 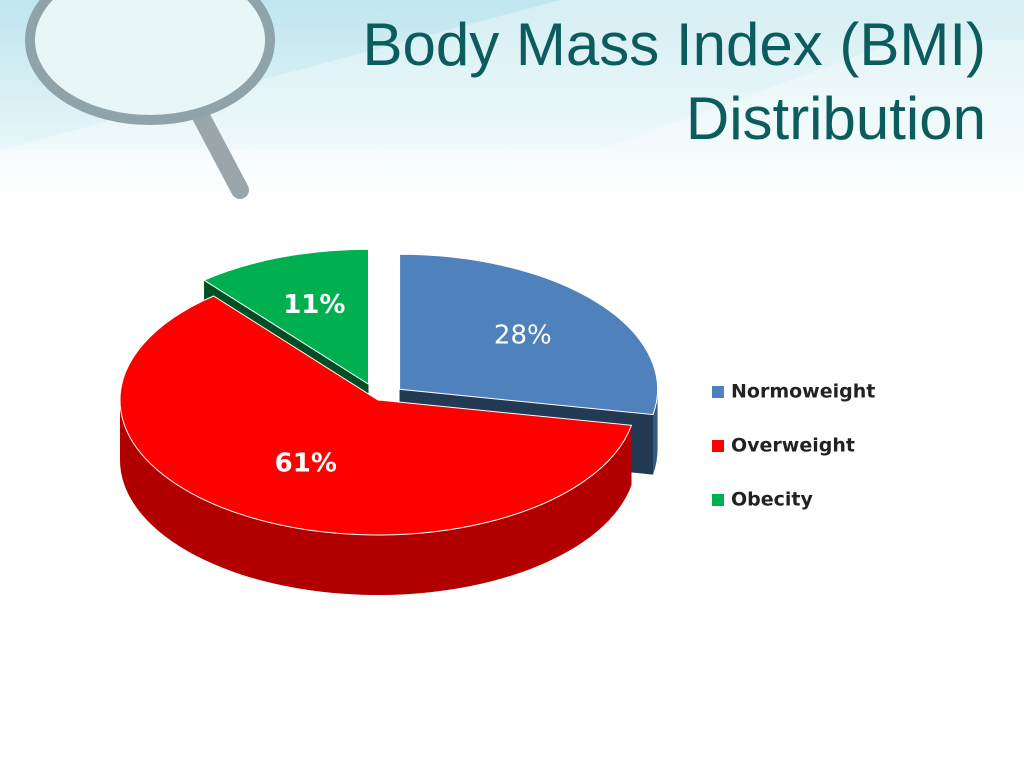 What do you see at coordinates (314, 305) in the screenshot?
I see `data-label: 11%` at bounding box center [314, 305].